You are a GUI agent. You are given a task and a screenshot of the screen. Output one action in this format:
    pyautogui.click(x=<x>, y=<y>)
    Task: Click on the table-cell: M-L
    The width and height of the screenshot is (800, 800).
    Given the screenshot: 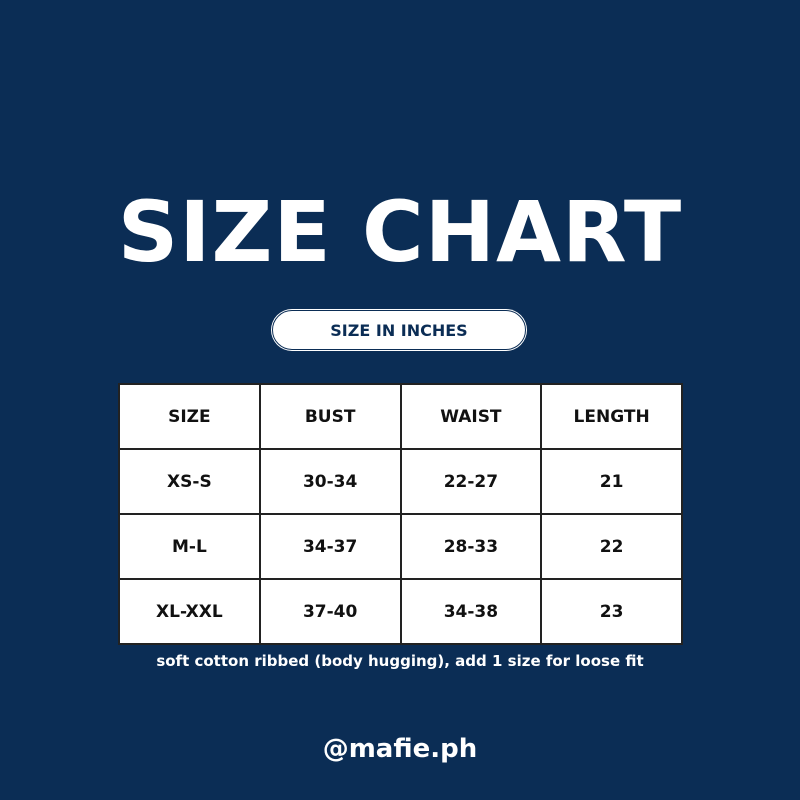 What is the action you would take?
    pyautogui.click(x=189, y=546)
    